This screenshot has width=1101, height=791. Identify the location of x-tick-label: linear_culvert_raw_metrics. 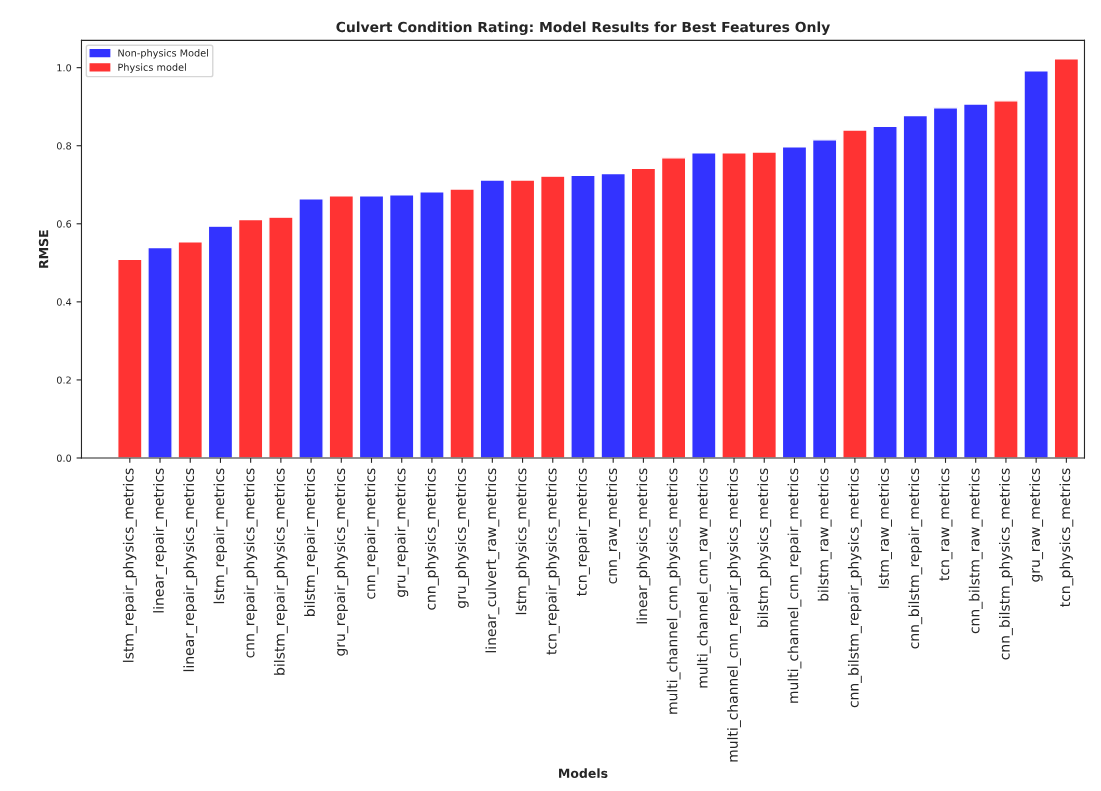
(492, 560).